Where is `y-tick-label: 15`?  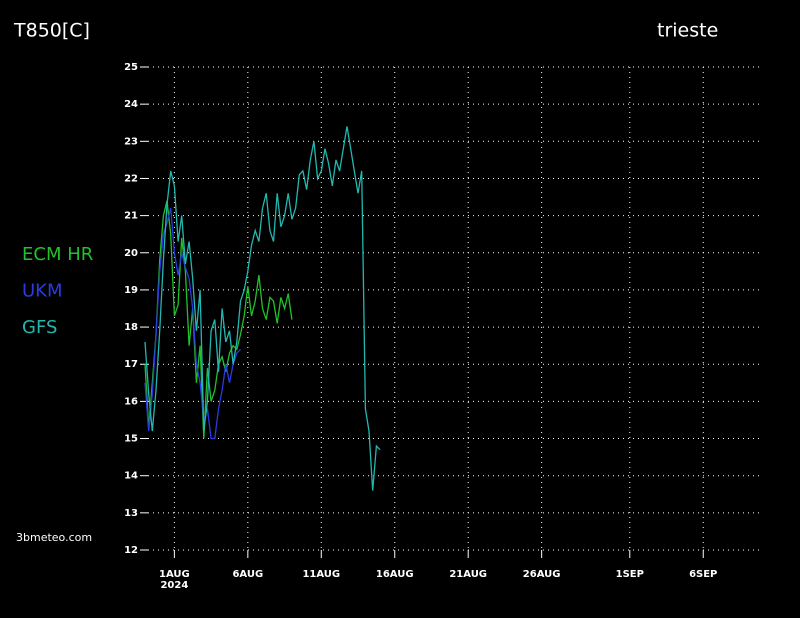 y-tick-label: 15 is located at coordinates (131, 439).